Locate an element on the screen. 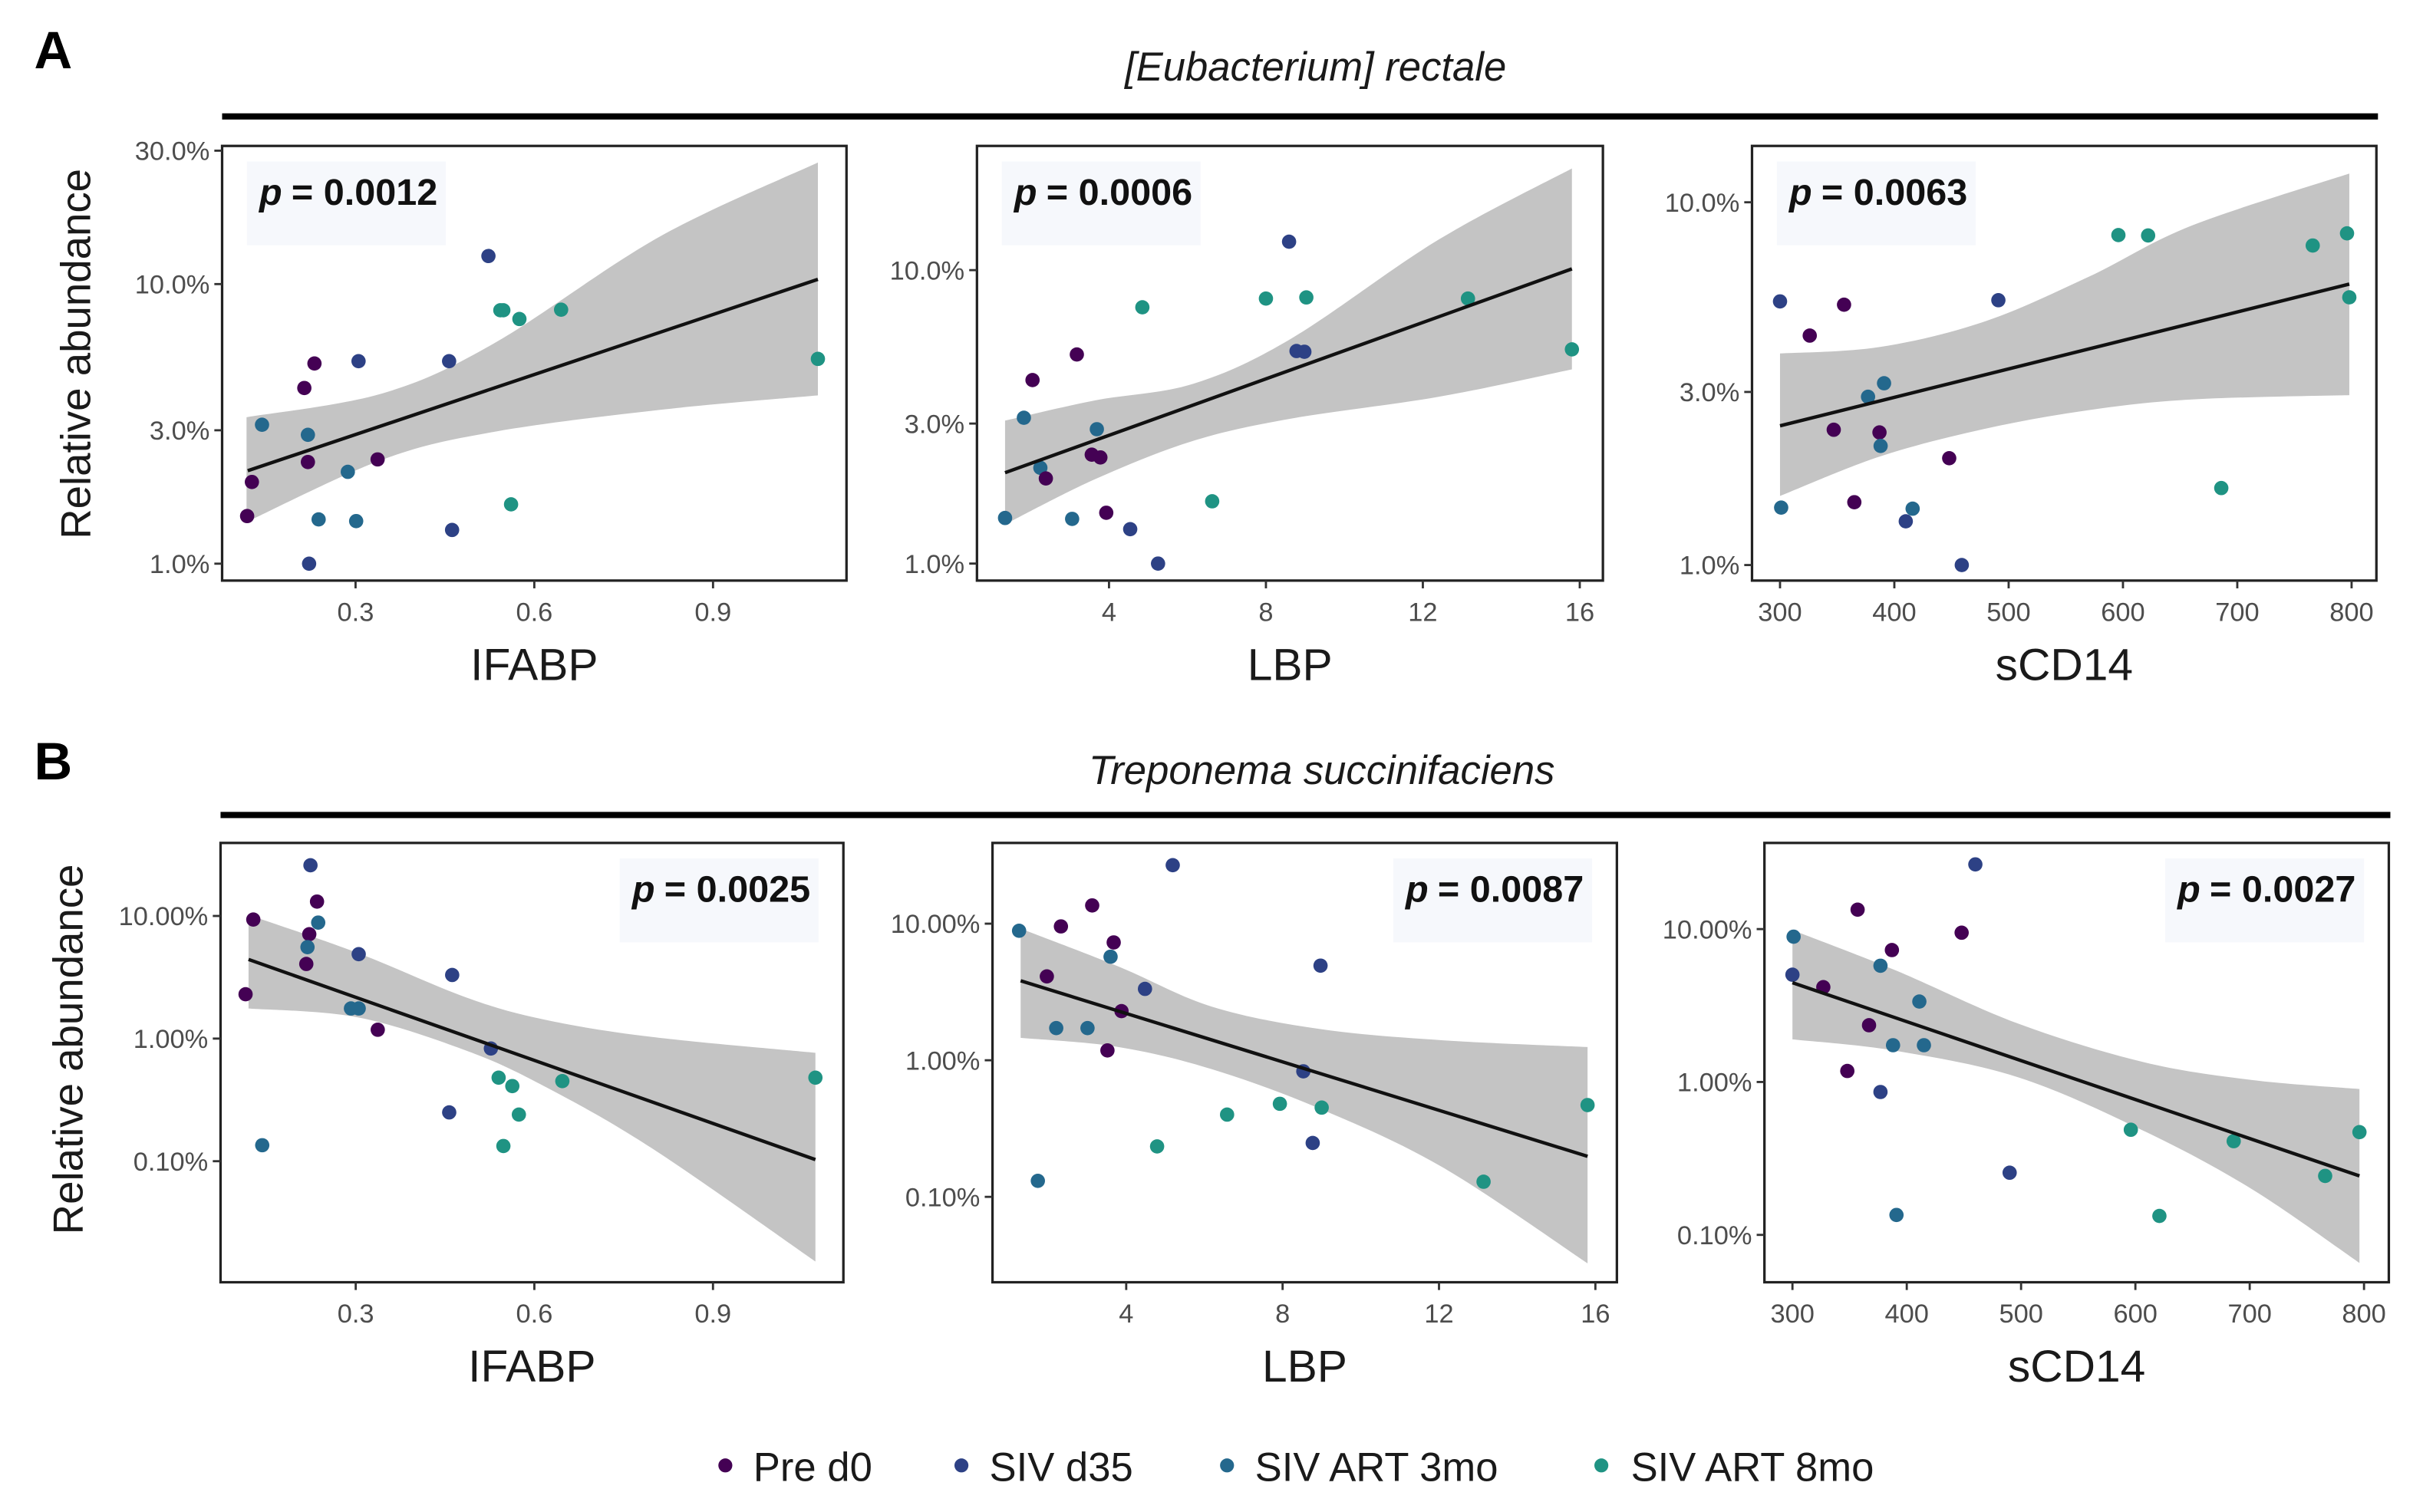  row-a-rule is located at coordinates (1300, 116).